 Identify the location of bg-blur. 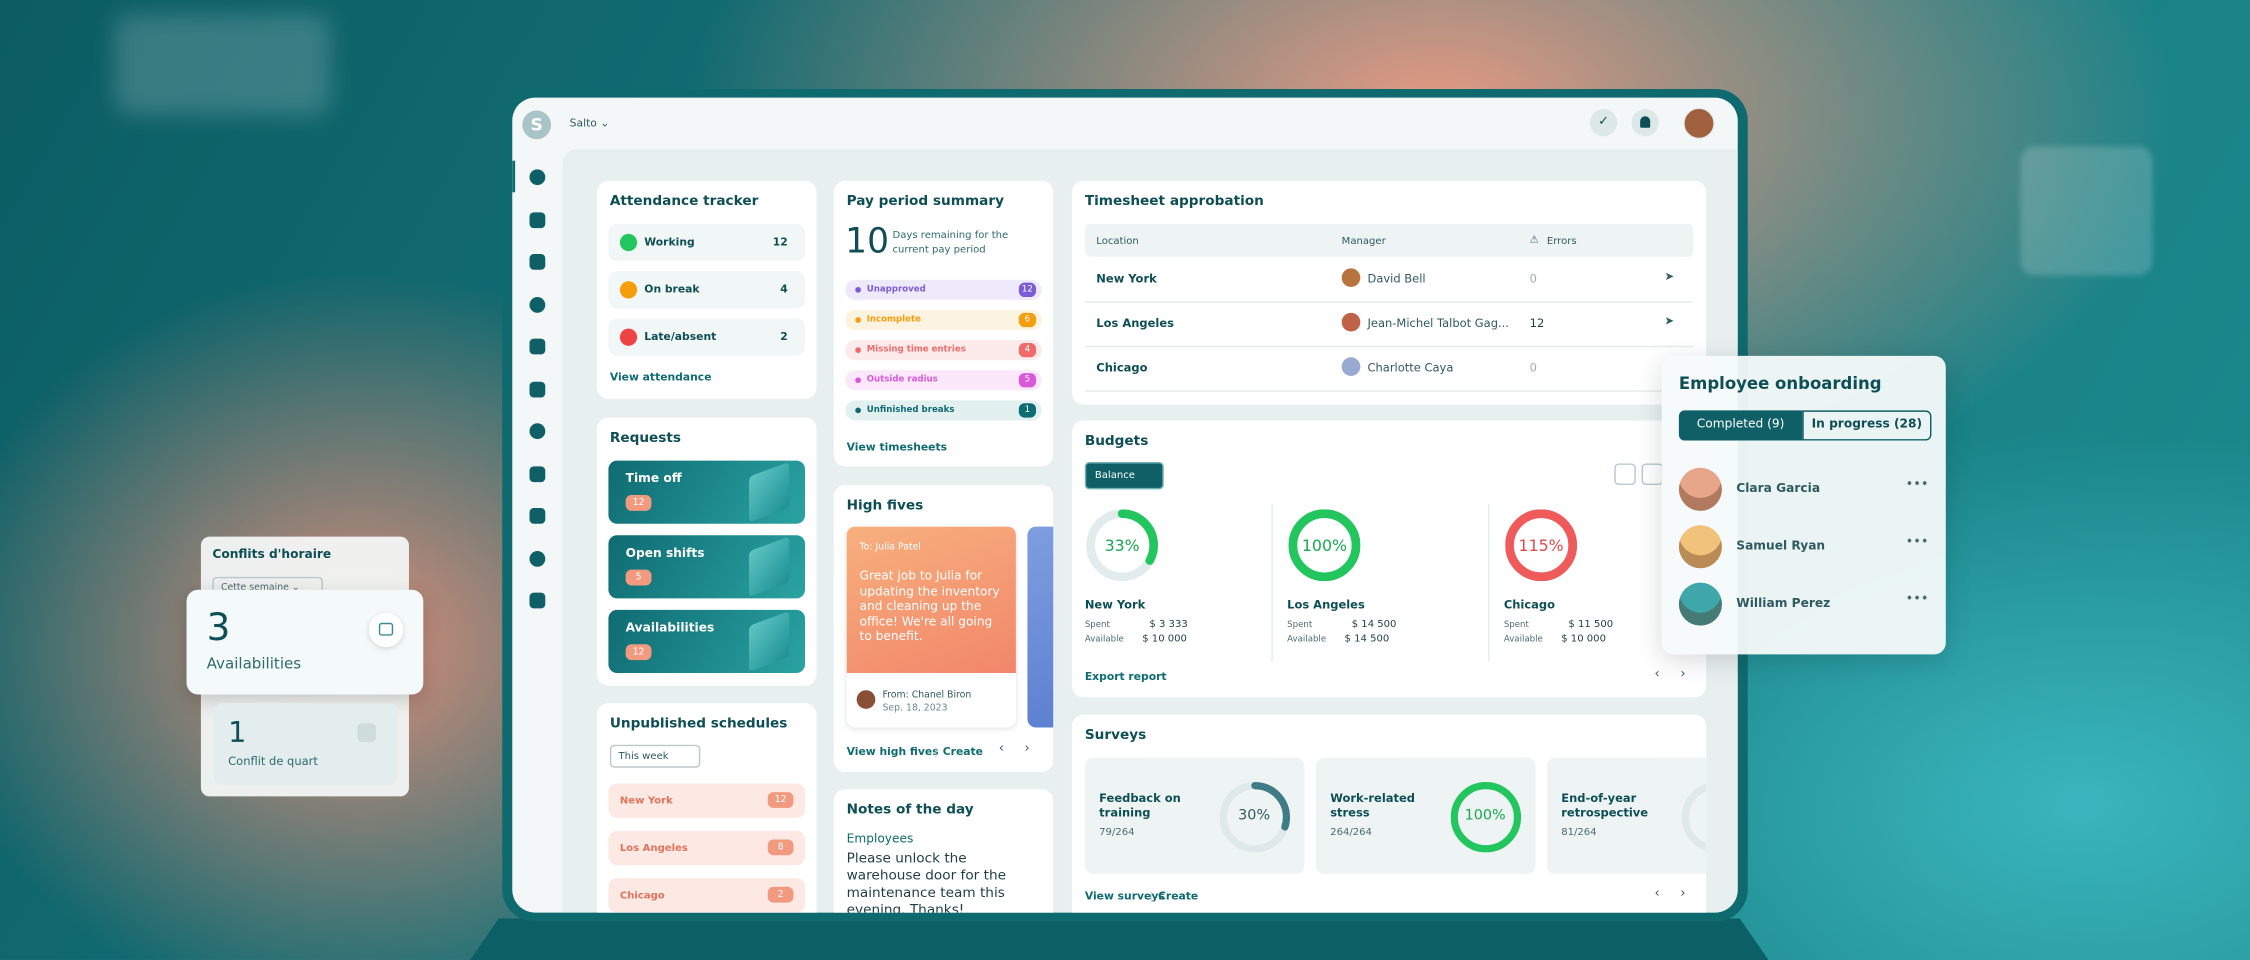
(2086, 211).